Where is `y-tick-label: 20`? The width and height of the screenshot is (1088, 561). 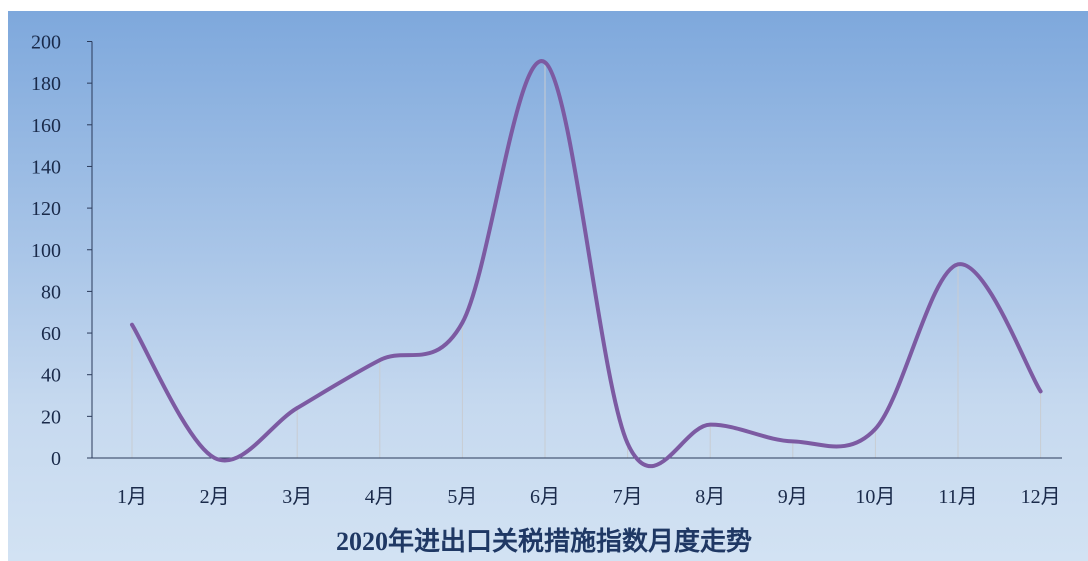 y-tick-label: 20 is located at coordinates (51, 417).